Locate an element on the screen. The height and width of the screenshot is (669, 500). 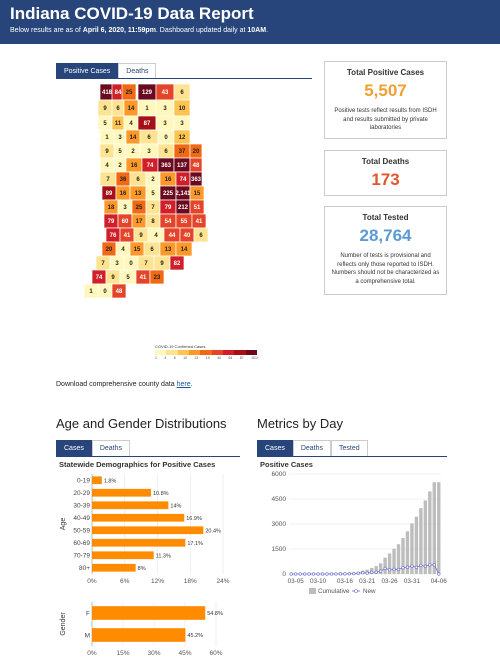
county: 129 is located at coordinates (147, 92).